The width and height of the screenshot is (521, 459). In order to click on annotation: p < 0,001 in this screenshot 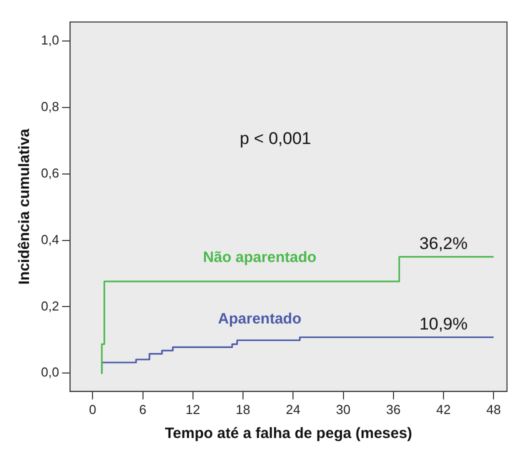, I will do `click(276, 138)`.